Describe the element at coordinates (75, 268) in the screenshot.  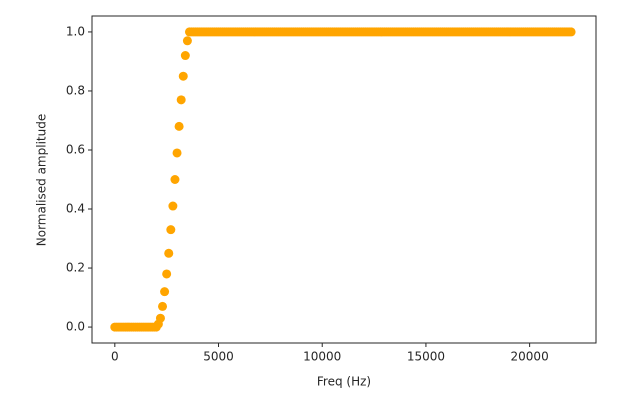
I see `y-tick-label: 0.2` at that location.